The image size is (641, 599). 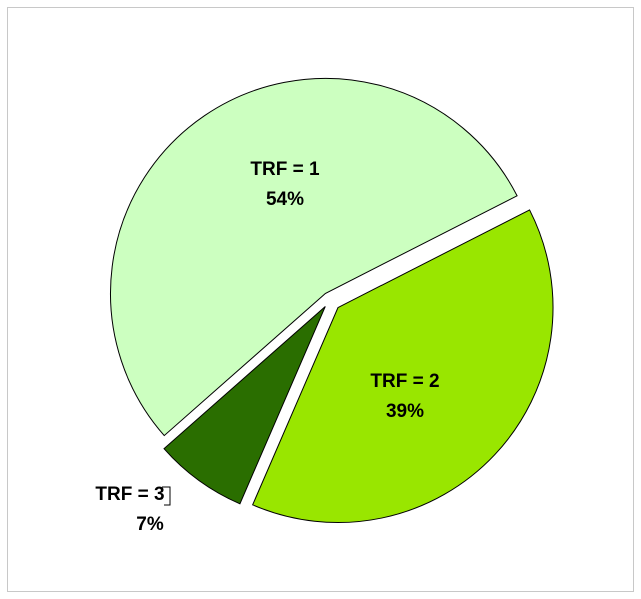 I want to click on slice-label: TRF = 1, so click(x=285, y=169).